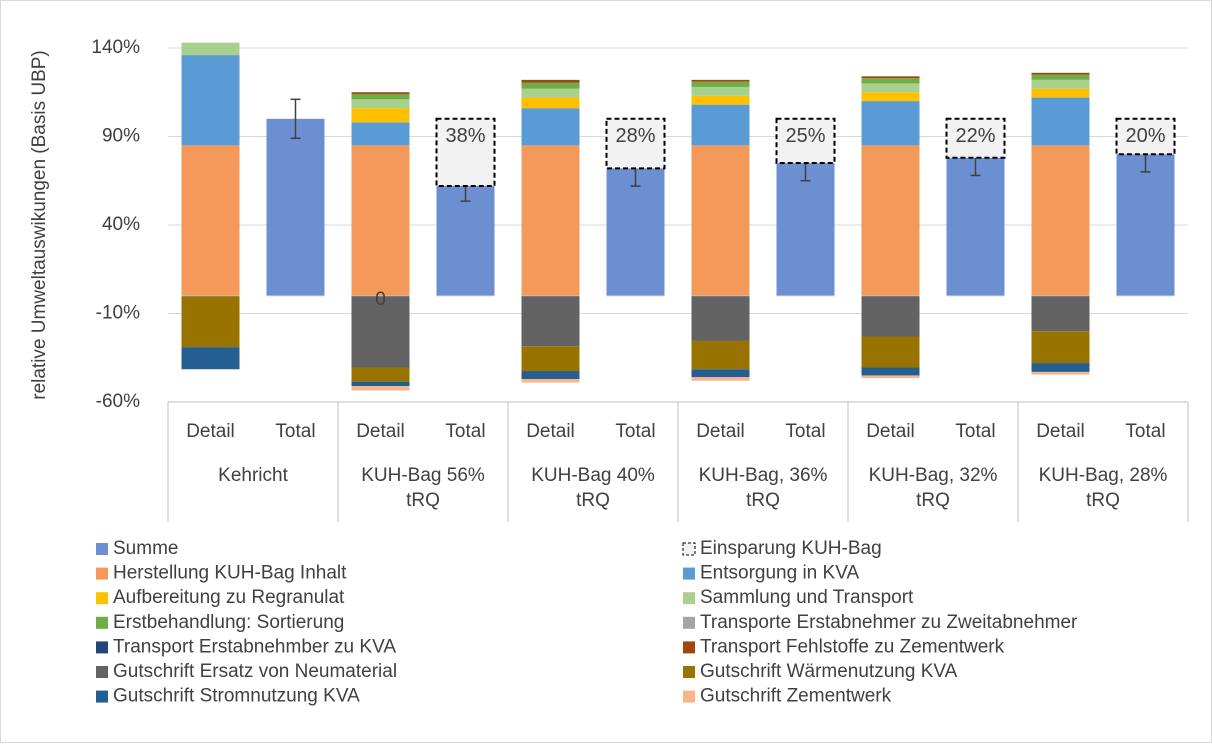 This screenshot has width=1212, height=748. I want to click on legend-label: Summe, so click(145, 548).